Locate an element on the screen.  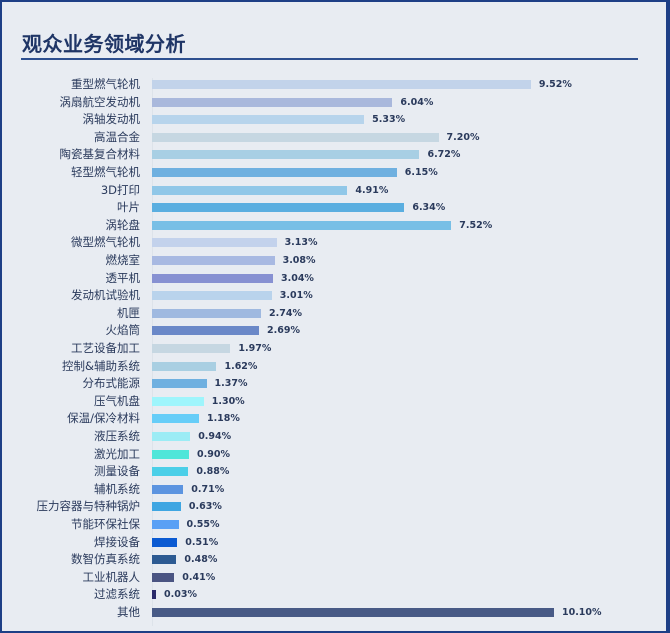
category-label: 微型燃气轮机 is located at coordinates (105, 242).